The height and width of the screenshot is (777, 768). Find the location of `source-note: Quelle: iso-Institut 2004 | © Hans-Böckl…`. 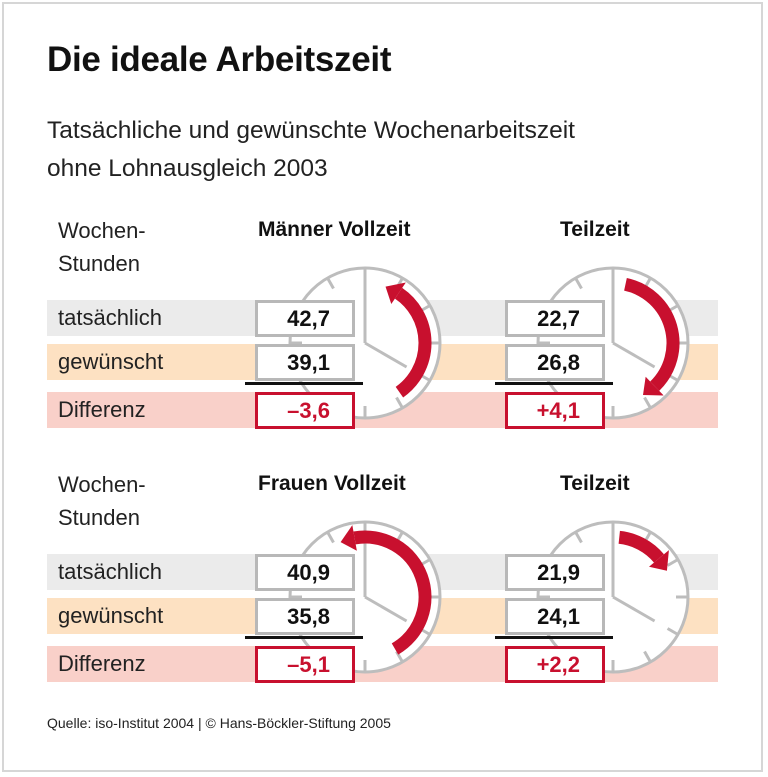

source-note: Quelle: iso-Institut 2004 | © Hans-Böckl… is located at coordinates (219, 723).